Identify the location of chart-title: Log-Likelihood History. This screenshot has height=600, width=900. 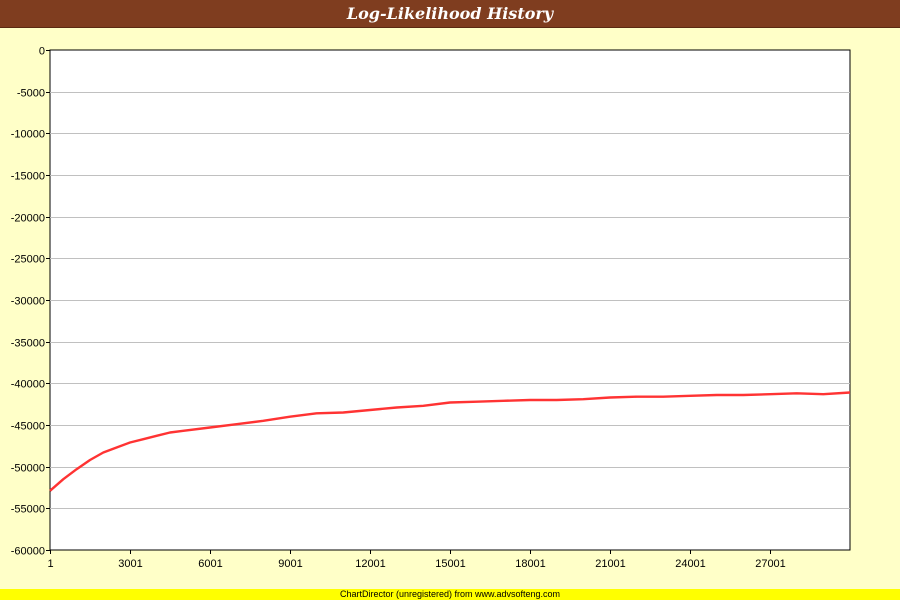
(450, 13).